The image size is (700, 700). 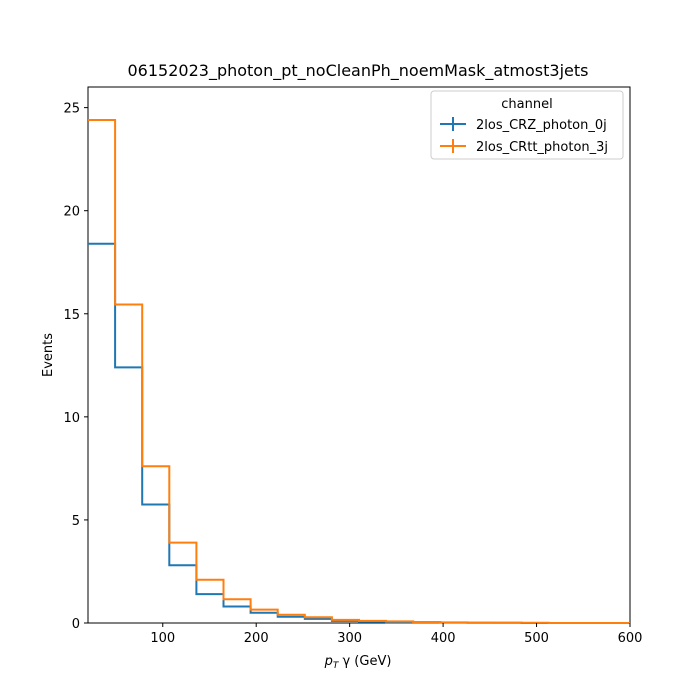 What do you see at coordinates (76, 521) in the screenshot?
I see `y-tick-label-5: 5` at bounding box center [76, 521].